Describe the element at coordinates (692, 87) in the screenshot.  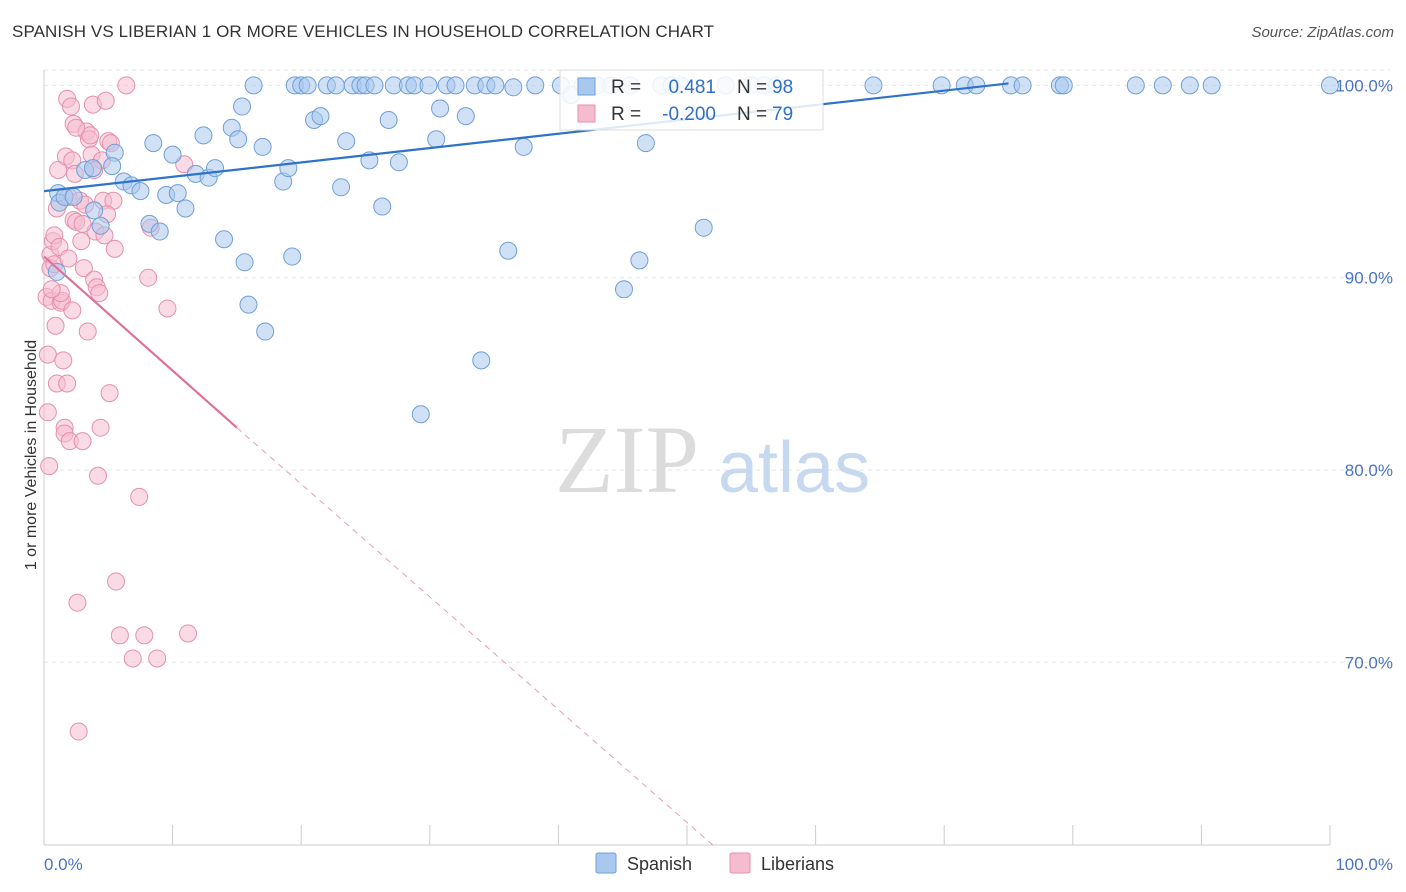
I see `stats-r-value: 0.481` at that location.